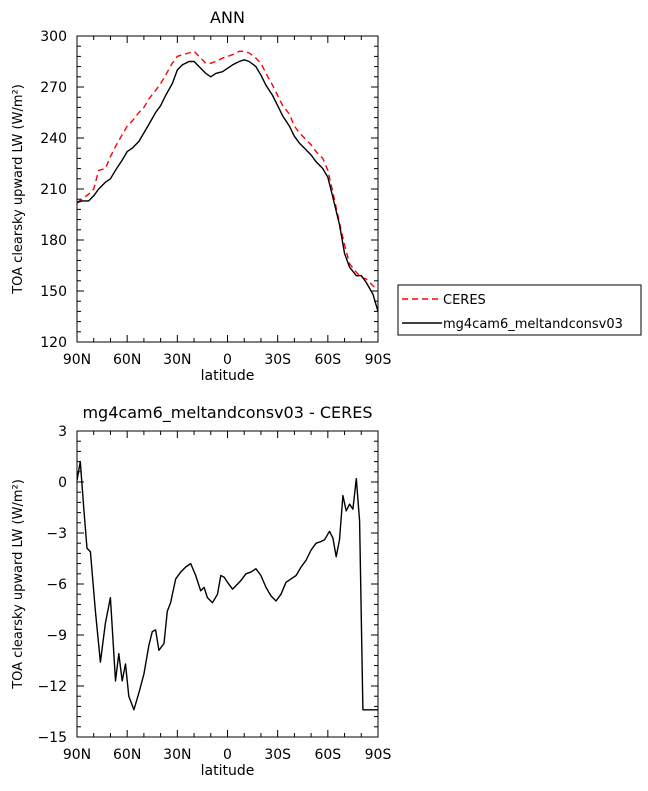  What do you see at coordinates (464, 300) in the screenshot?
I see `legend-label: CERES` at bounding box center [464, 300].